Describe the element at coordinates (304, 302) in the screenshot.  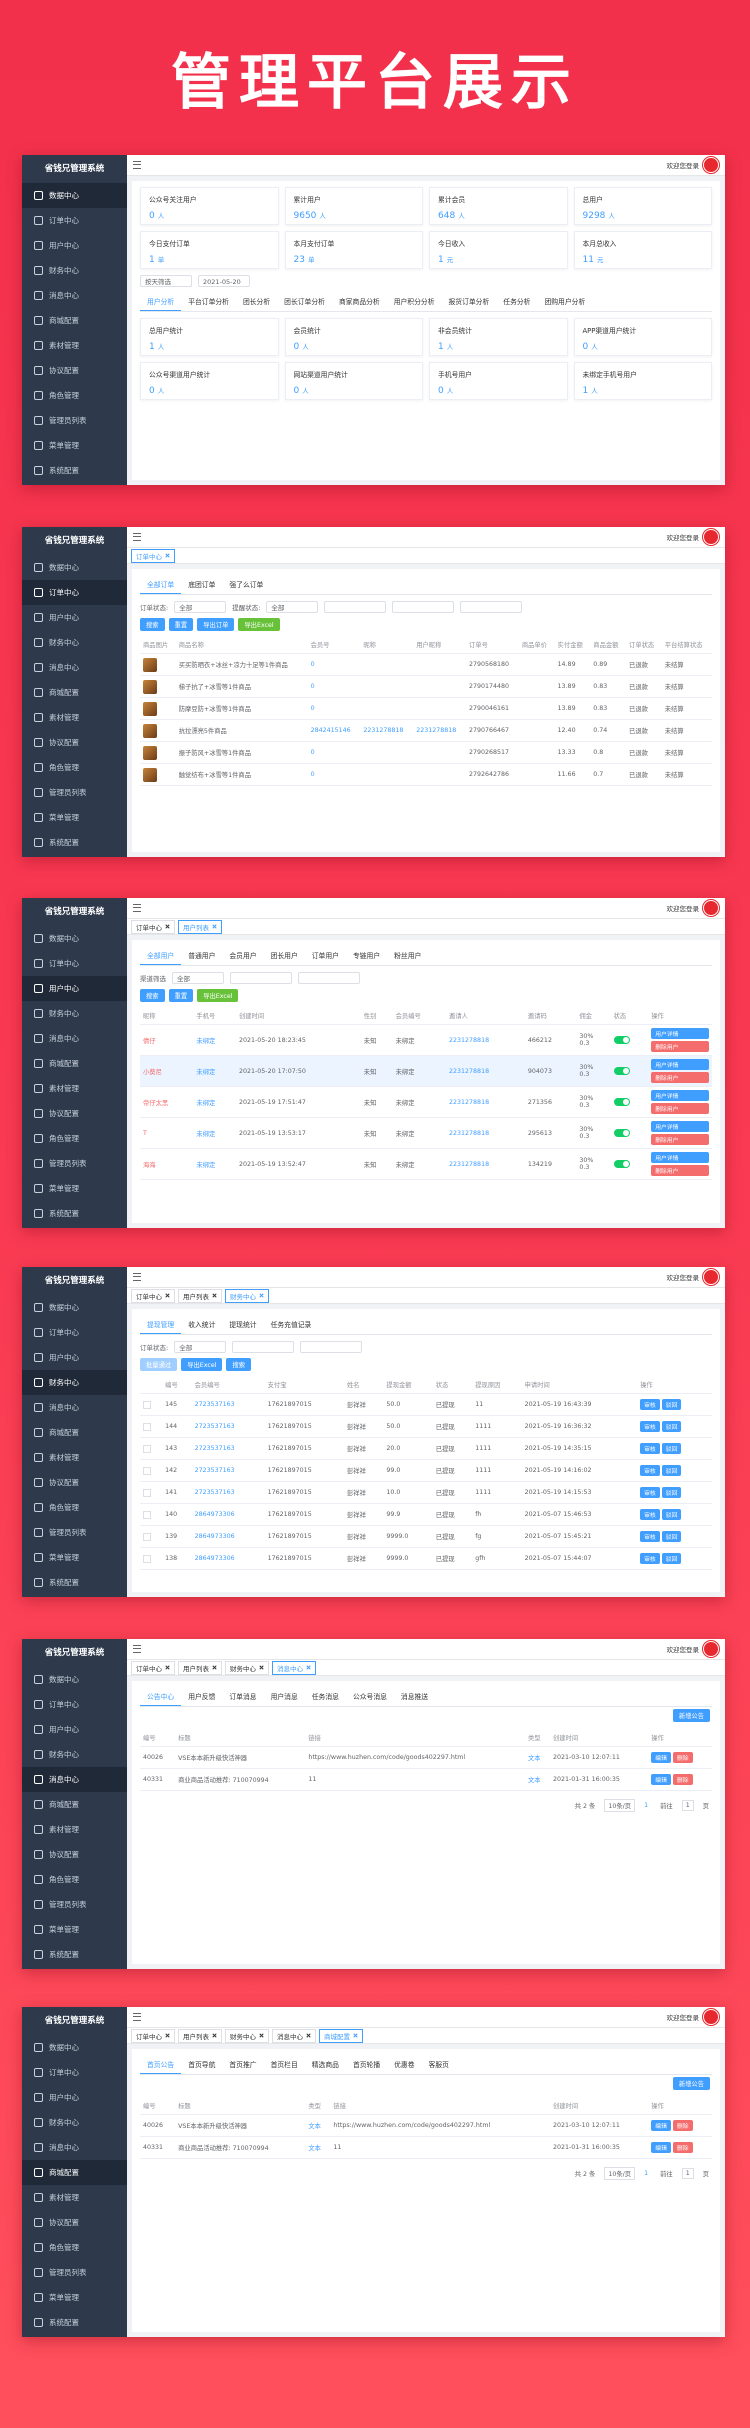
I see `sub-tab: 团长订单分析` at that location.